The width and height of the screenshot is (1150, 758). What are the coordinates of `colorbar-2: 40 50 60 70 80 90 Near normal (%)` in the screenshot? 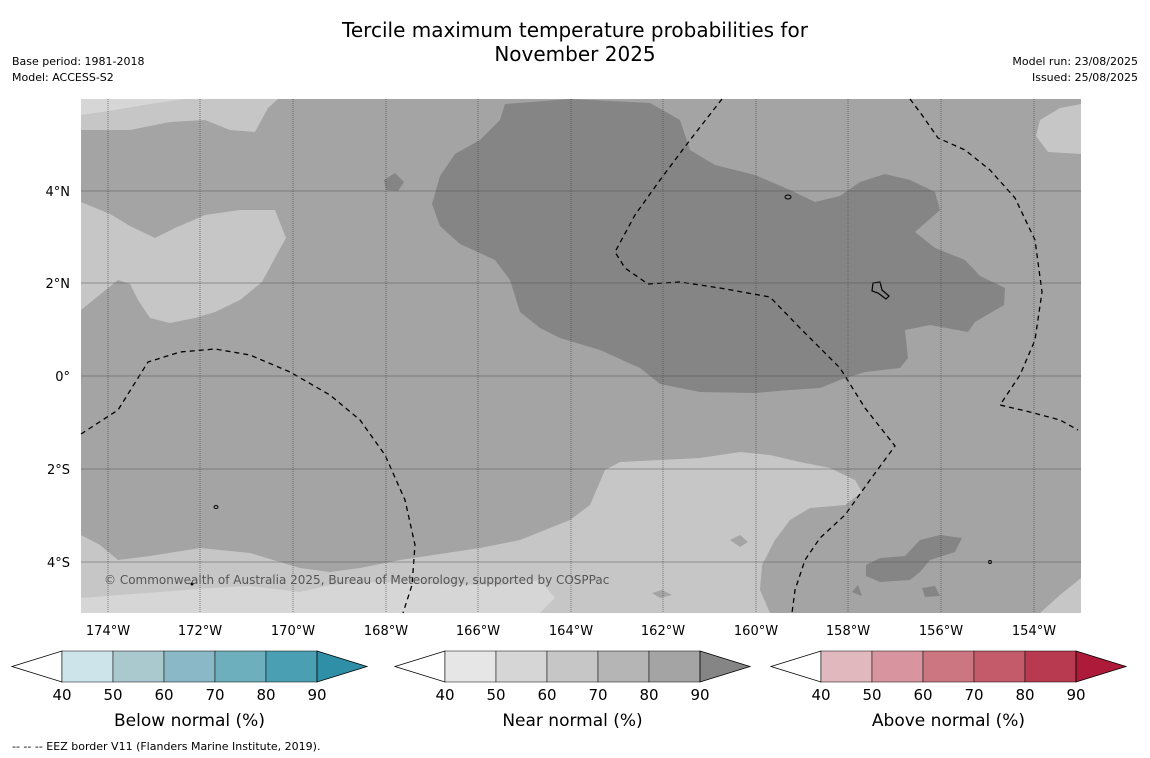 It's located at (572, 690).